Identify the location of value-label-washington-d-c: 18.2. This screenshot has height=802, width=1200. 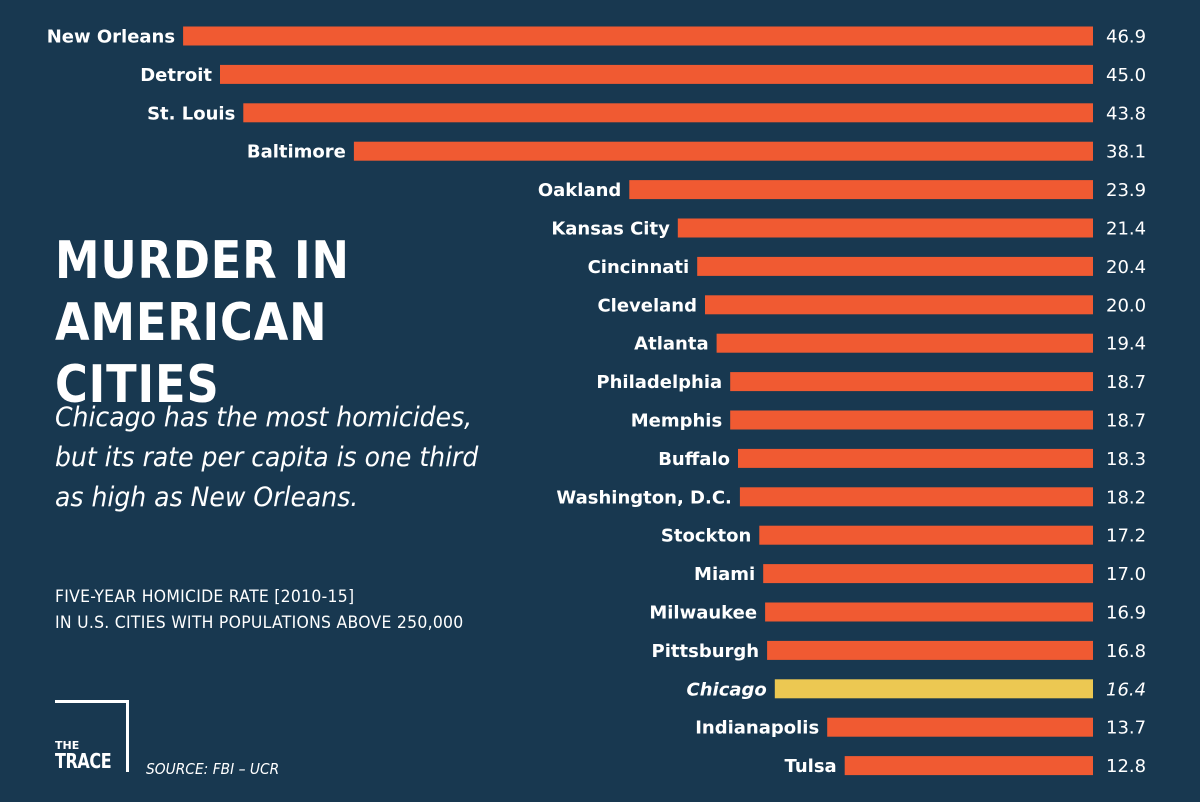
(1126, 497).